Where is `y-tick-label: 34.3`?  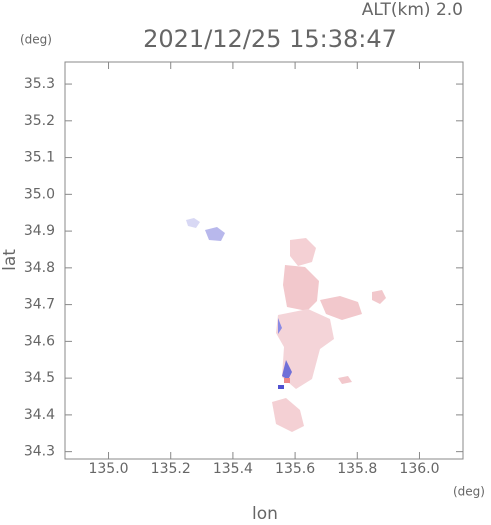
y-tick-label: 34.3 is located at coordinates (39, 452).